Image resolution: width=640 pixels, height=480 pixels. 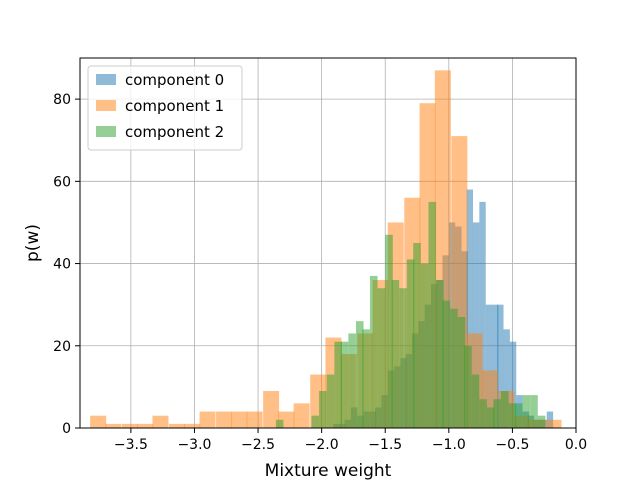 What do you see at coordinates (328, 470) in the screenshot?
I see `x-axis-label: Mixture weight` at bounding box center [328, 470].